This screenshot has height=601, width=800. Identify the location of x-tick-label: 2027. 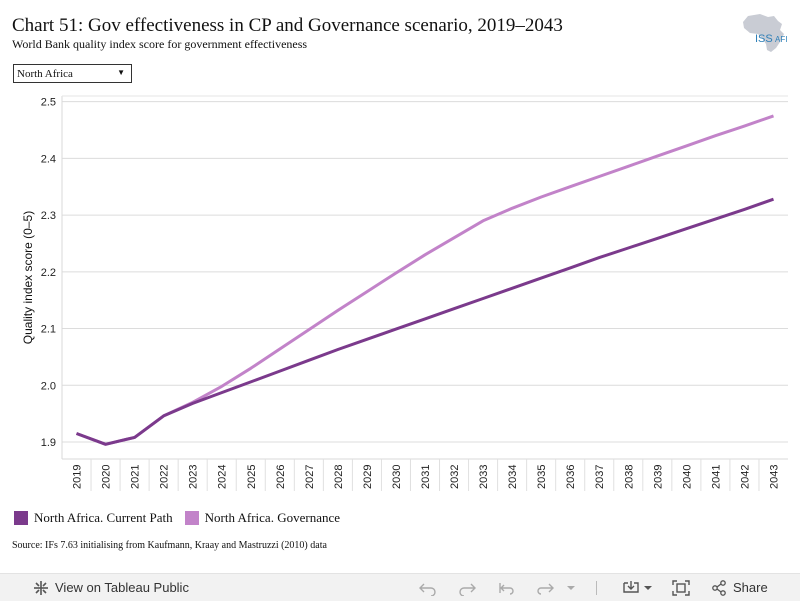
(310, 477).